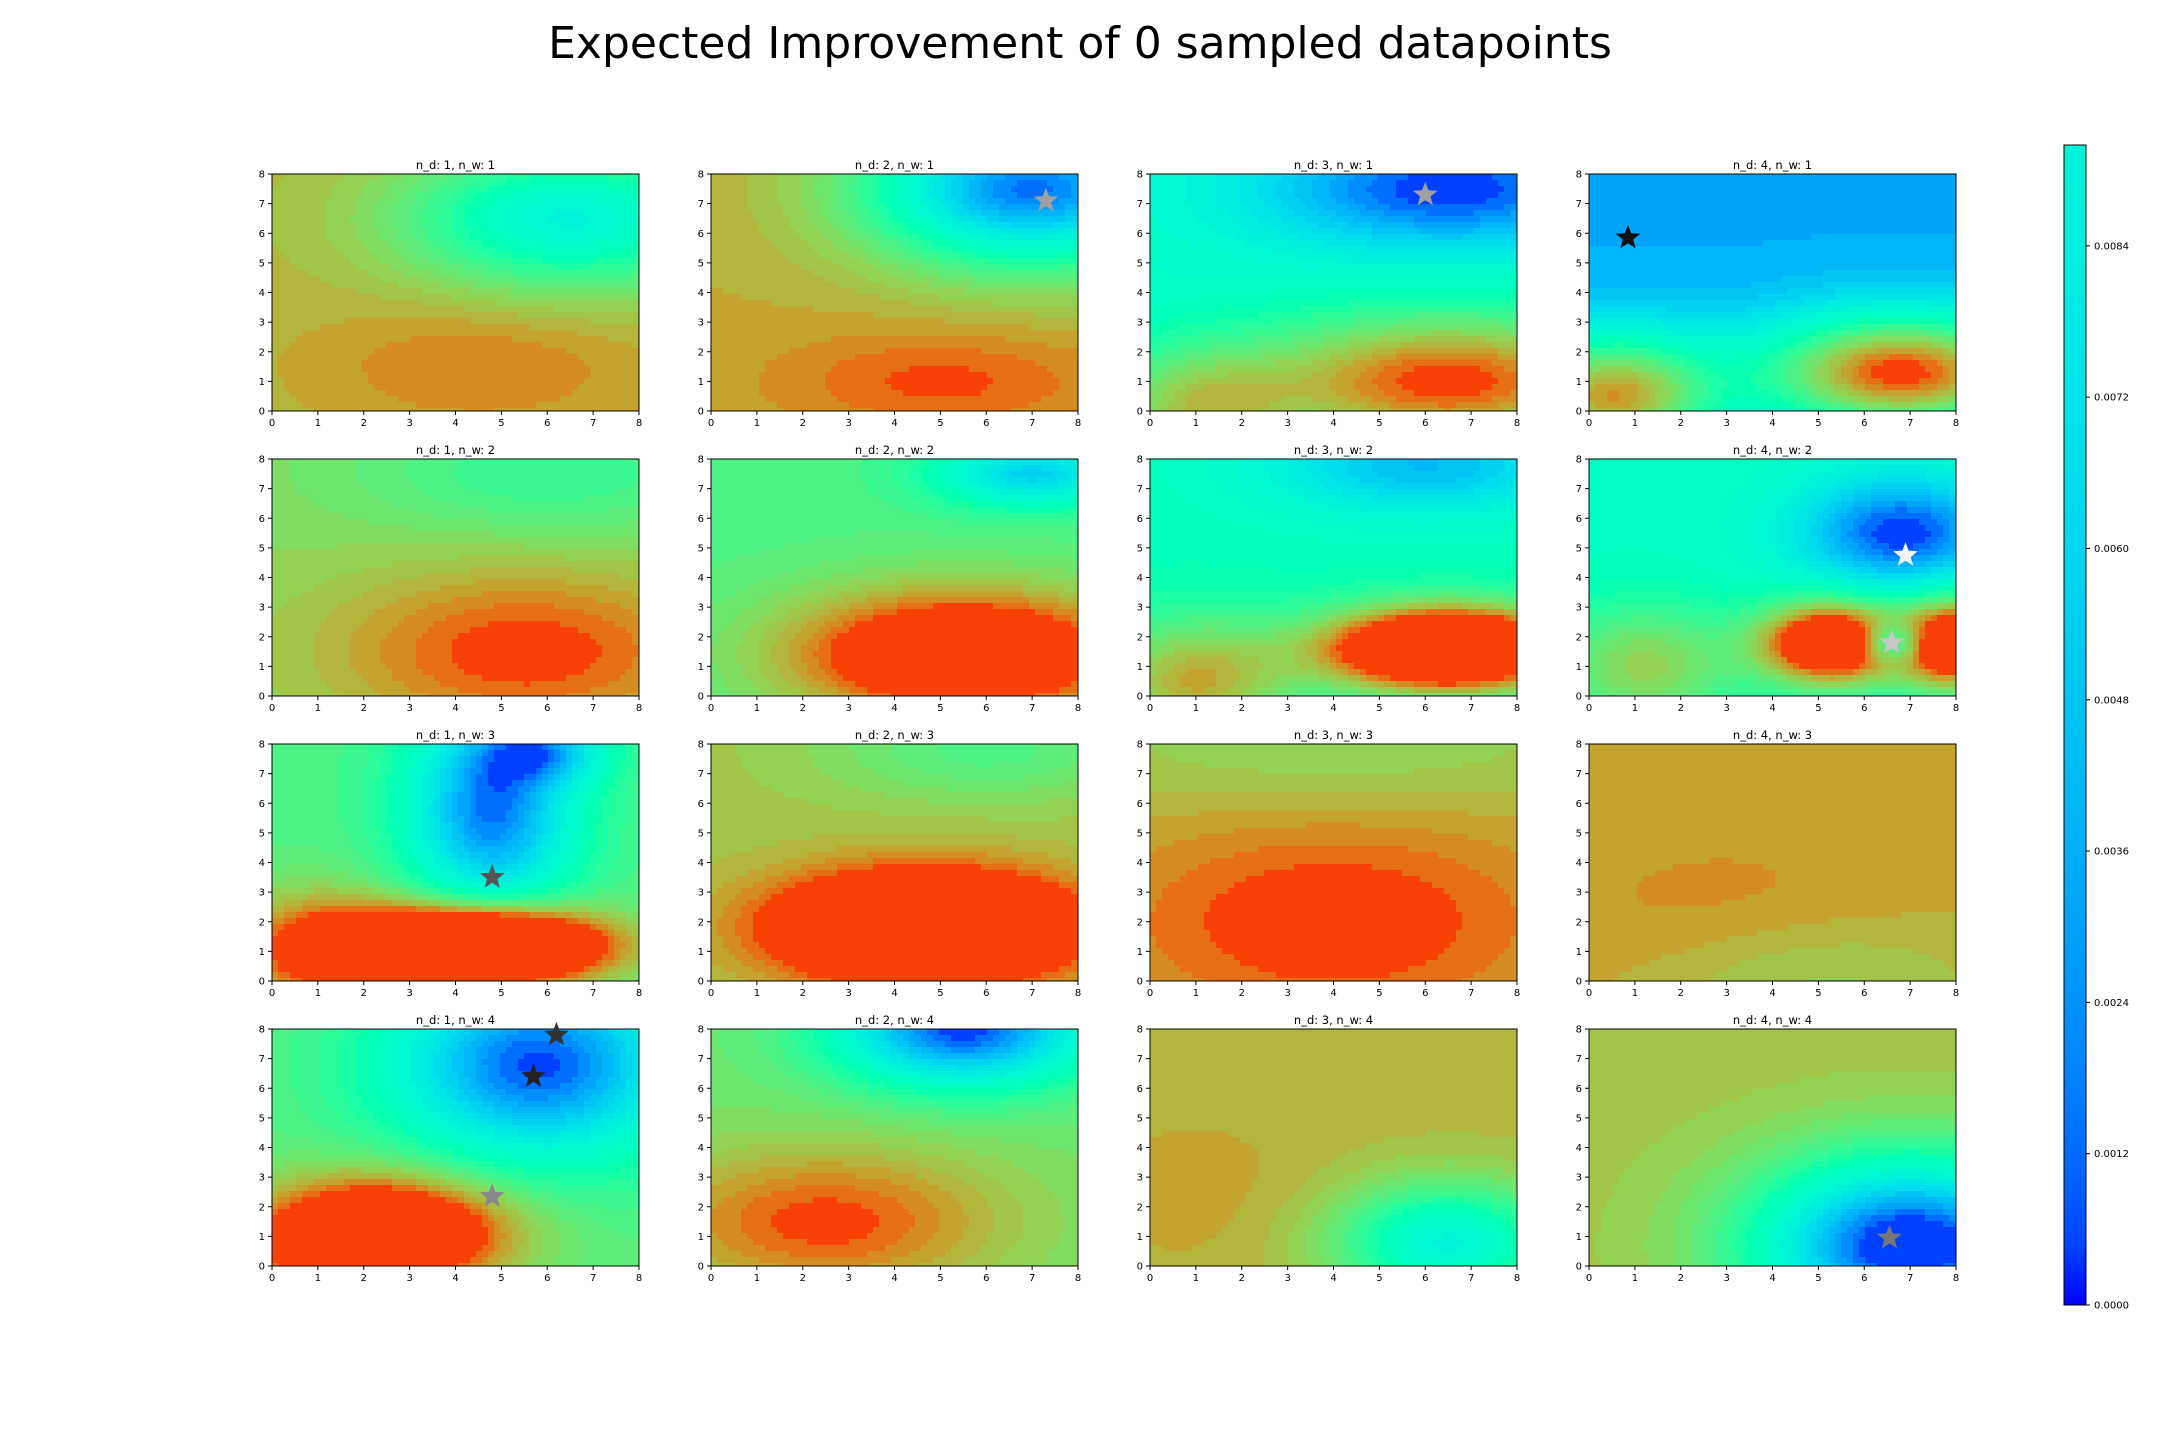  What do you see at coordinates (2111, 549) in the screenshot?
I see `colorbar-tick-label: 0.0060` at bounding box center [2111, 549].